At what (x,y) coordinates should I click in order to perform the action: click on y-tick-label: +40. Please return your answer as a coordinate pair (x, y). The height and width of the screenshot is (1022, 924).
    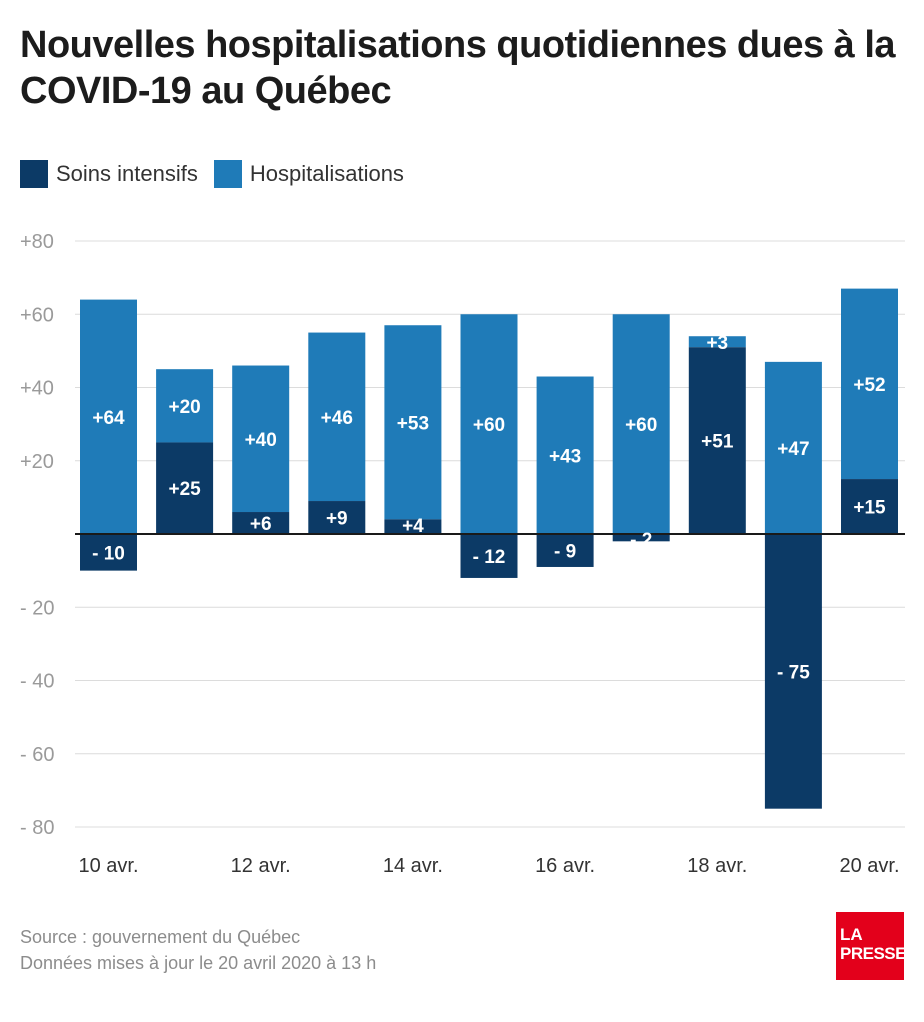
    Looking at the image, I should click on (37, 389).